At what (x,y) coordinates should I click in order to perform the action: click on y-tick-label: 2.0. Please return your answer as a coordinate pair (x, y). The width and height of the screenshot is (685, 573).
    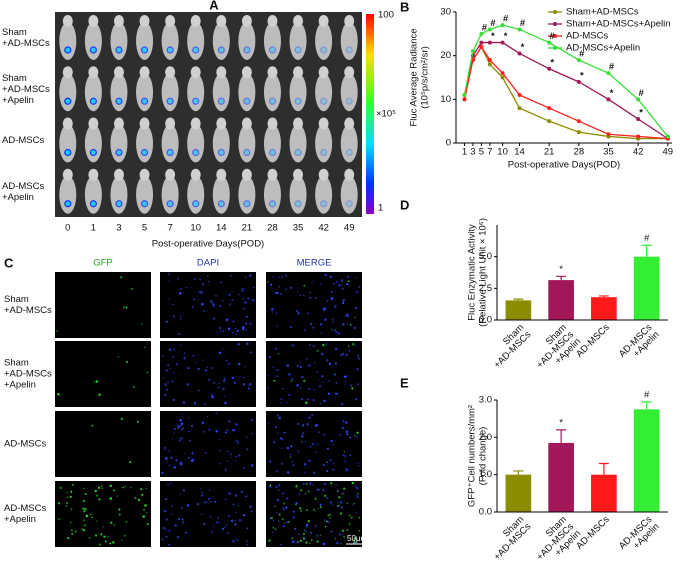
    Looking at the image, I should click on (485, 437).